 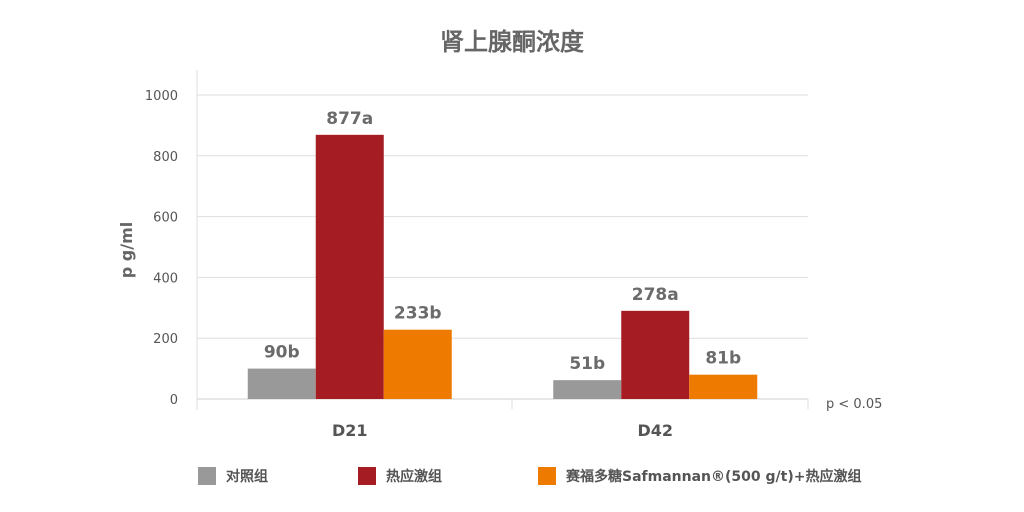 I want to click on legend: 对照组 热应激组 赛福多糖Safmannan®(500 g/t)+热应激组, so click(x=529, y=476).